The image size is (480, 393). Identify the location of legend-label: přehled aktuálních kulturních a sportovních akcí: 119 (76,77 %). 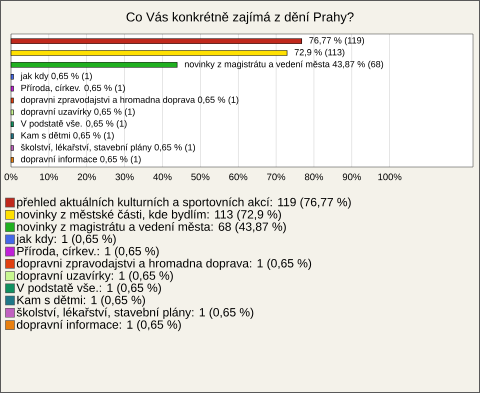
(184, 203).